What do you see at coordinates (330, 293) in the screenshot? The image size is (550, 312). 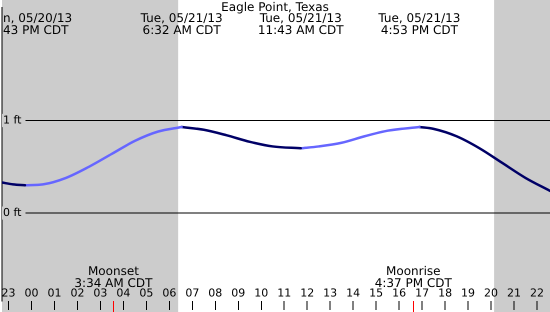 I see `x-tick-label: 13` at bounding box center [330, 293].